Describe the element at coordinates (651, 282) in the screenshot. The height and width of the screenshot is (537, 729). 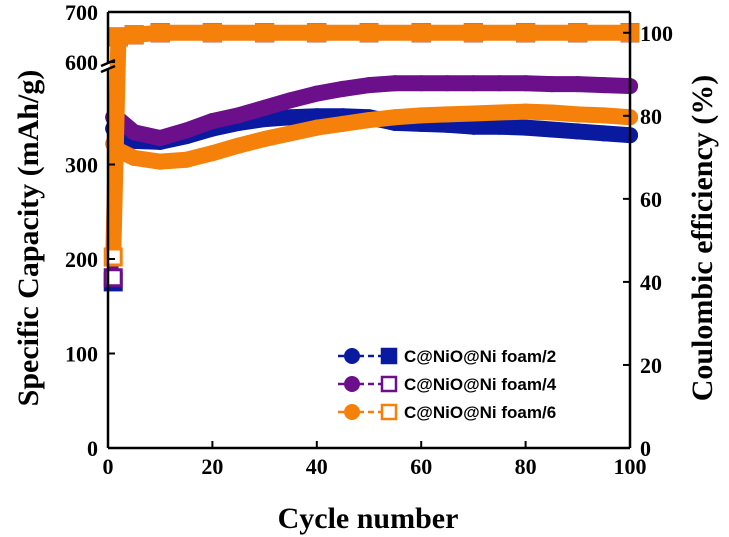
I see `y-tick-label-right: 40` at that location.